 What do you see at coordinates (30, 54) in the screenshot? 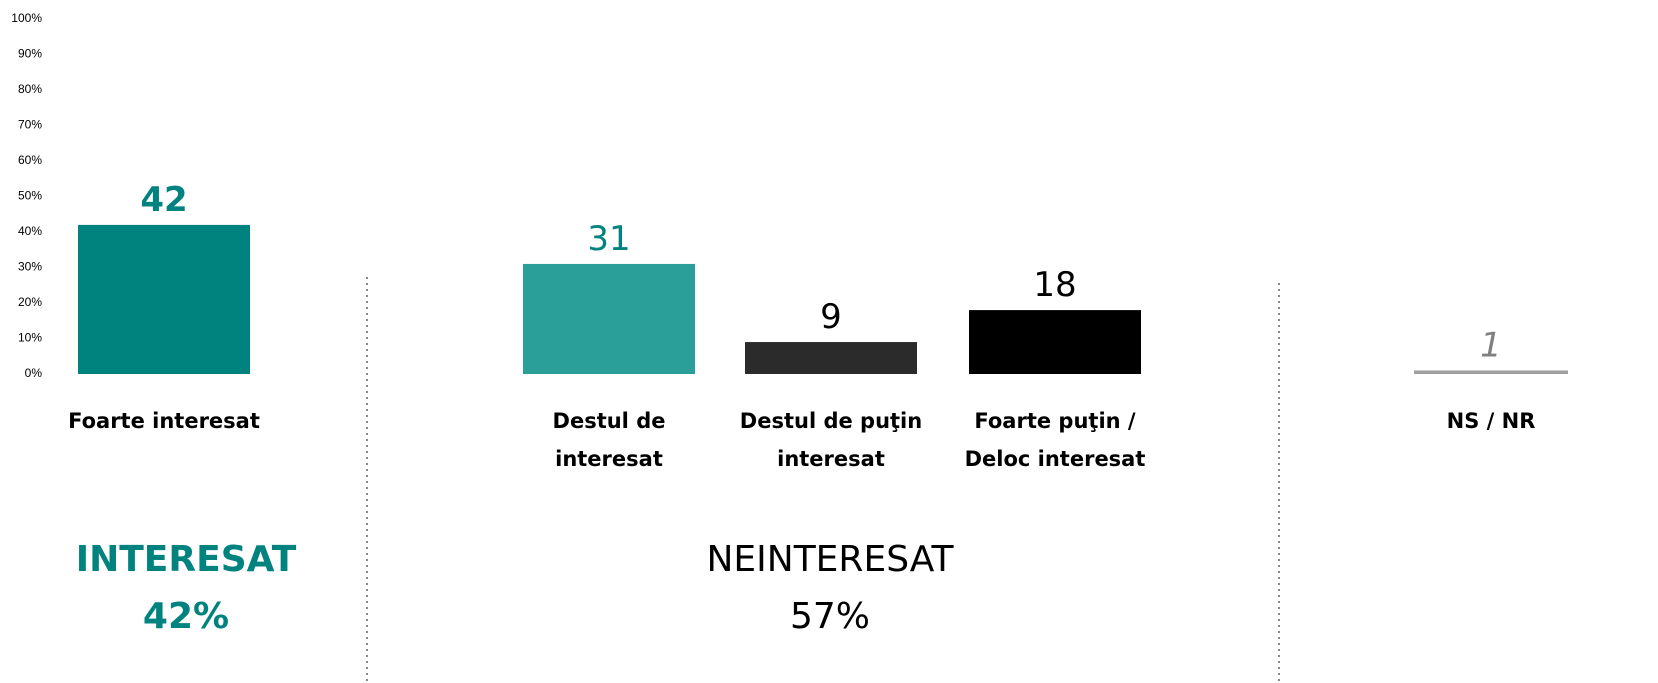
I see `y-tick-label: 90%` at bounding box center [30, 54].